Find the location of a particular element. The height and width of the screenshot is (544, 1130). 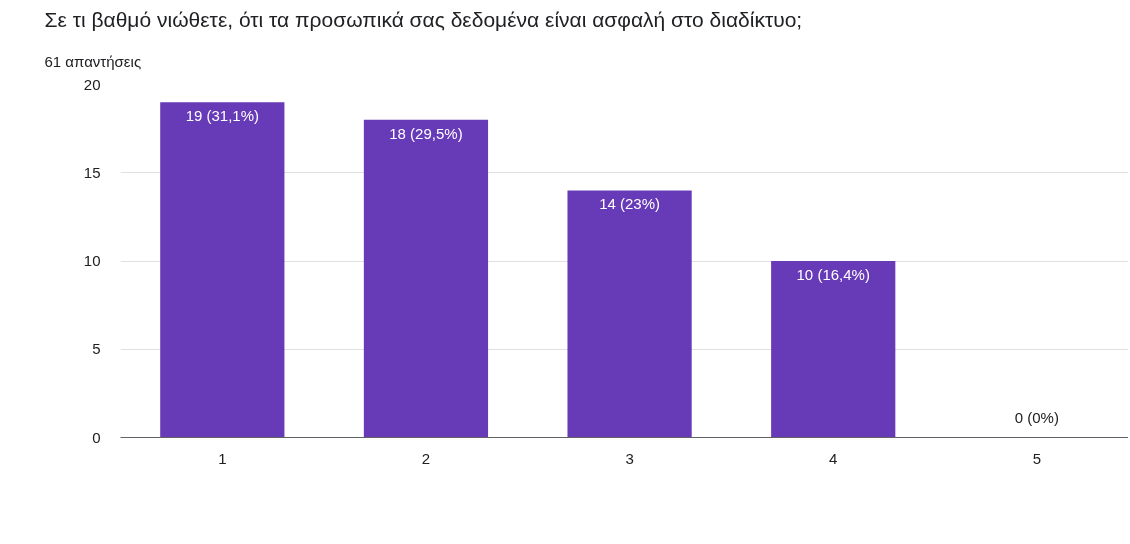

data-label: 10 (16,4%) is located at coordinates (833, 274).